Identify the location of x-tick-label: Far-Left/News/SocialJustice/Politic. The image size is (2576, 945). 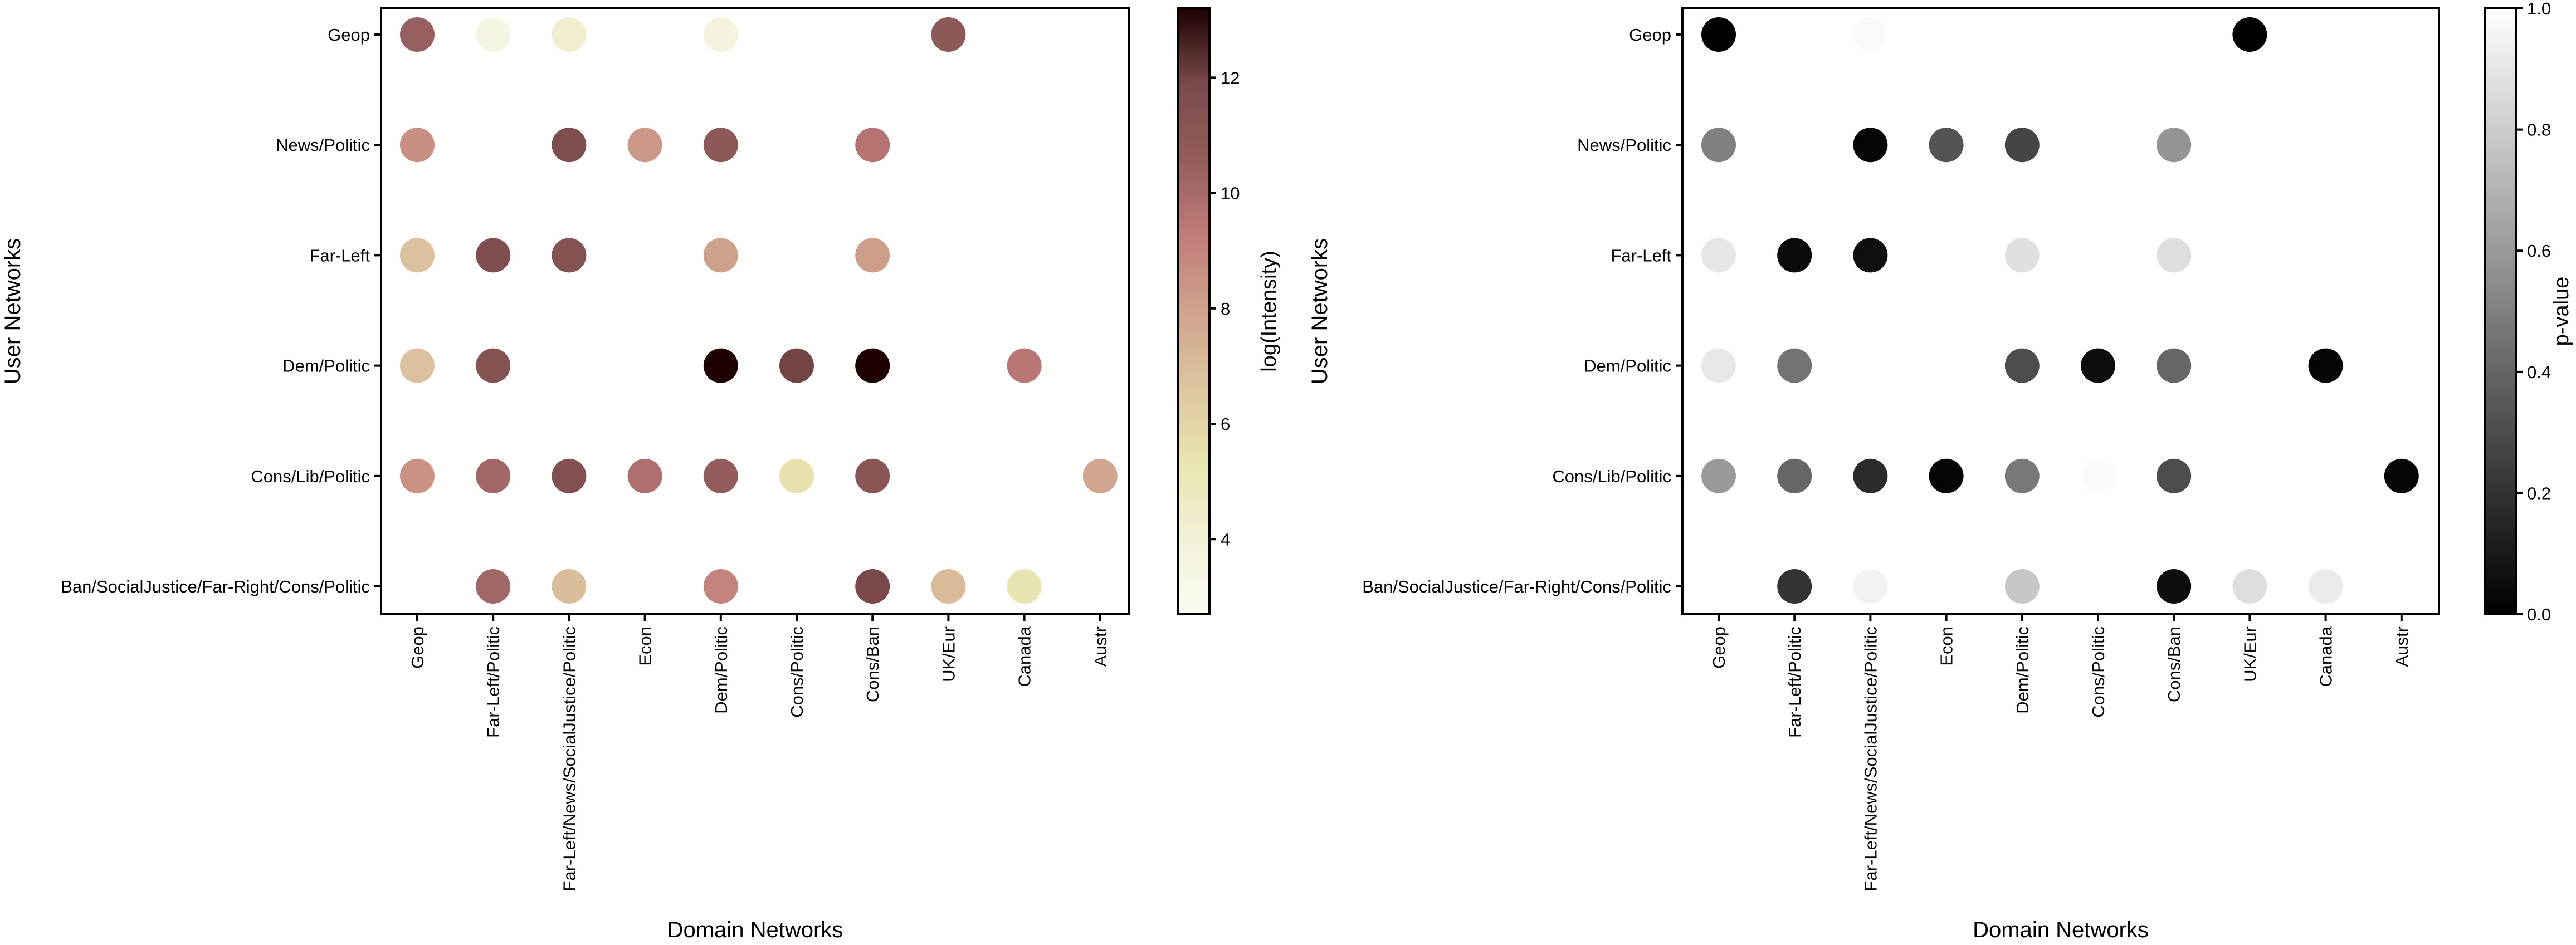
(1870, 759).